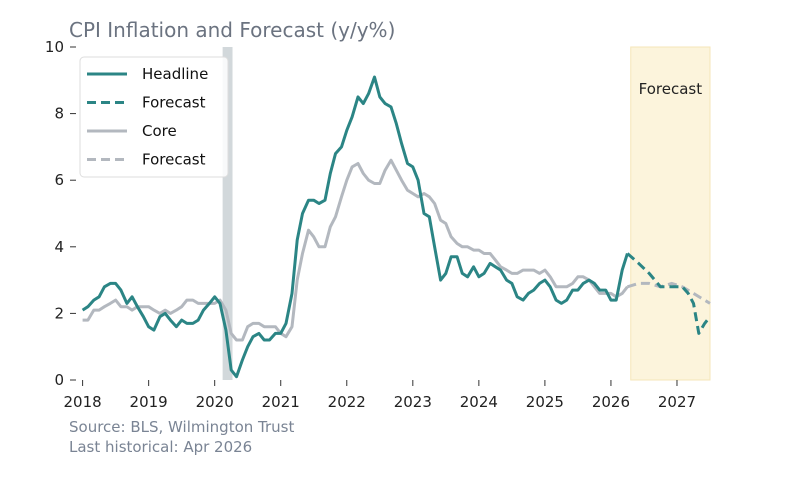 The image size is (788, 477). Describe the element at coordinates (59, 114) in the screenshot. I see `y-tick-label: 8` at that location.